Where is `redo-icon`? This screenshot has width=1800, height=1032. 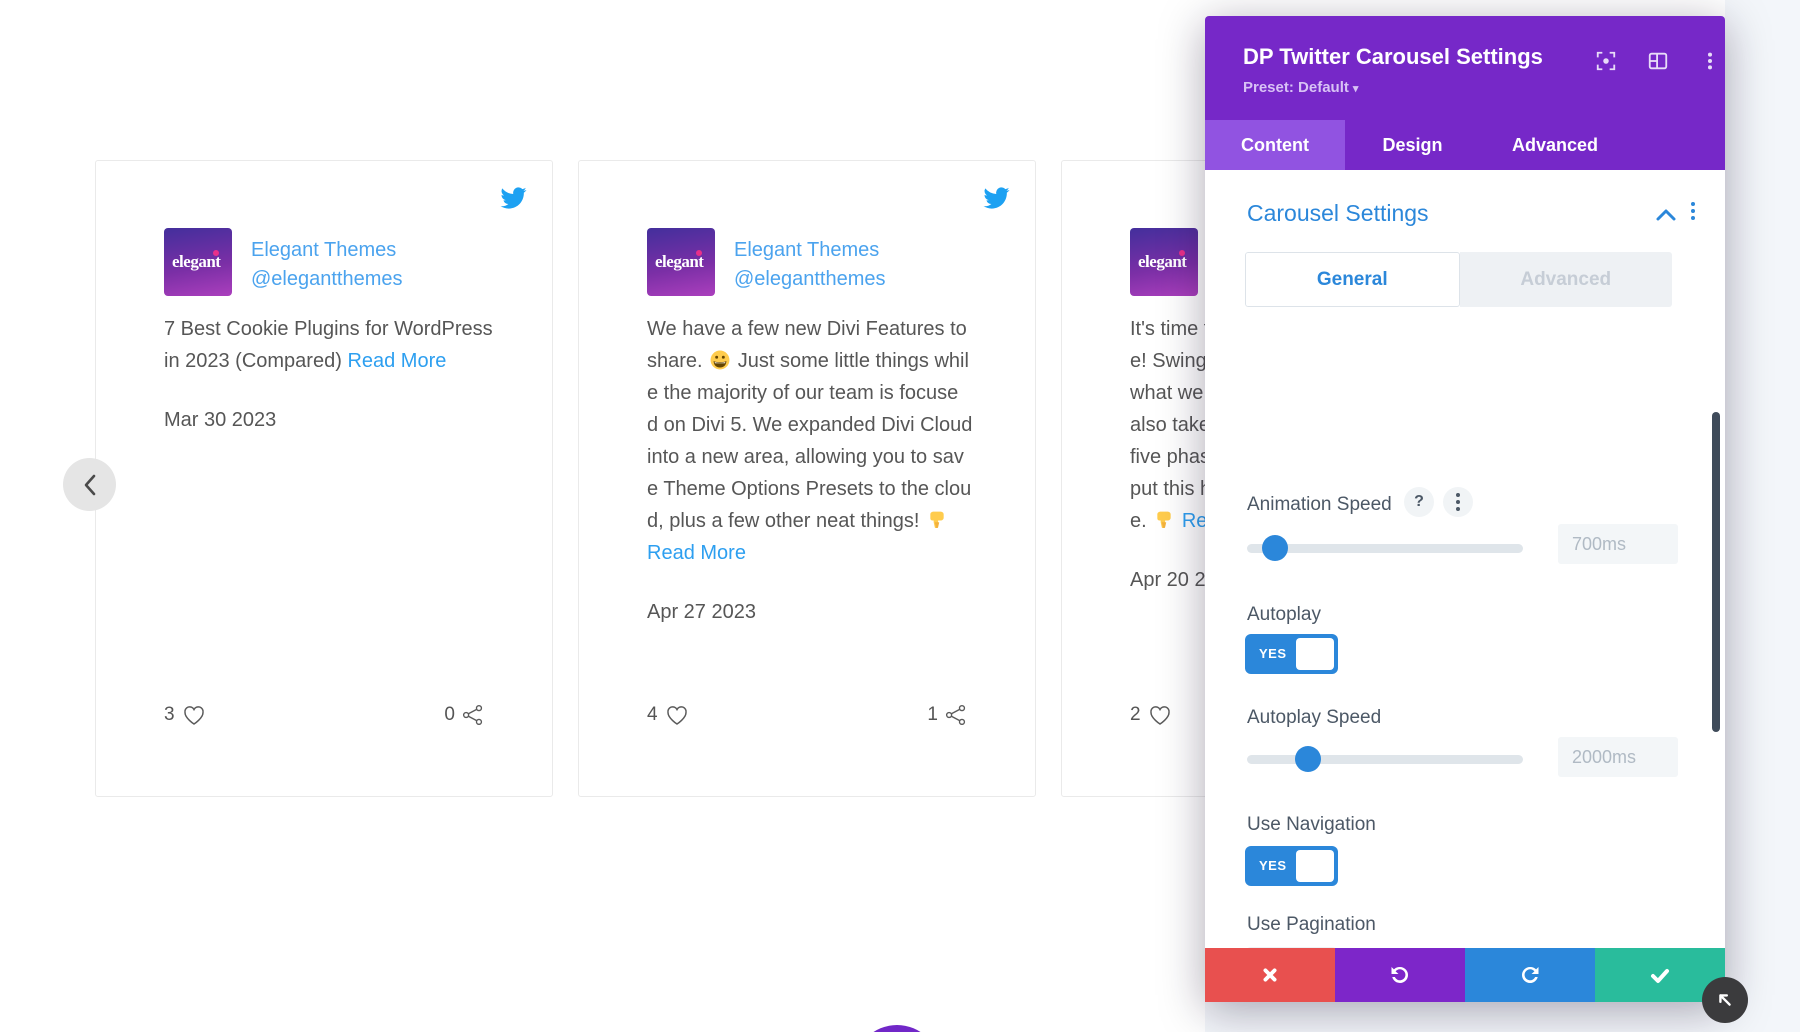 redo-icon is located at coordinates (1530, 974).